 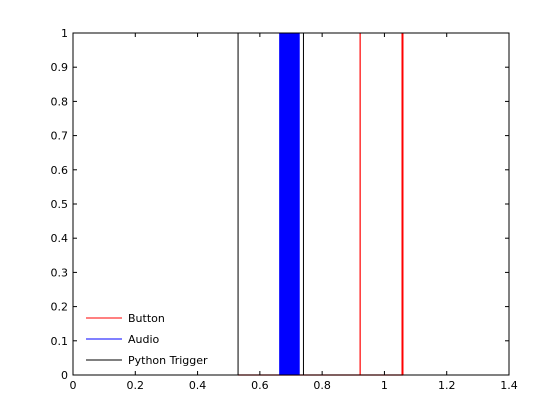 What do you see at coordinates (60, 272) in the screenshot?
I see `y-tick-label: 0.3` at bounding box center [60, 272].